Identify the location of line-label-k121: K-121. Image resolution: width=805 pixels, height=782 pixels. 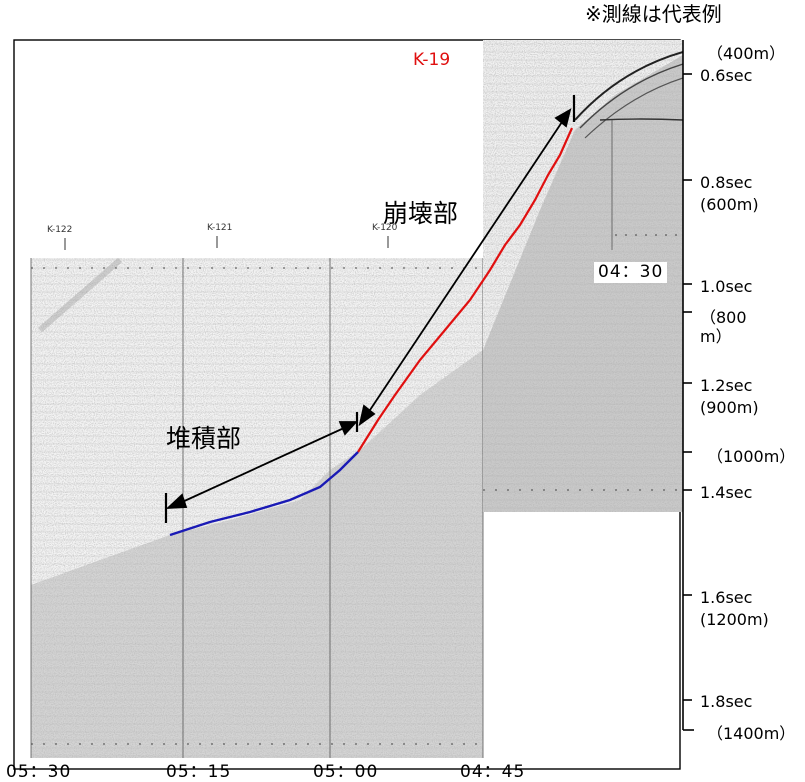
(220, 228).